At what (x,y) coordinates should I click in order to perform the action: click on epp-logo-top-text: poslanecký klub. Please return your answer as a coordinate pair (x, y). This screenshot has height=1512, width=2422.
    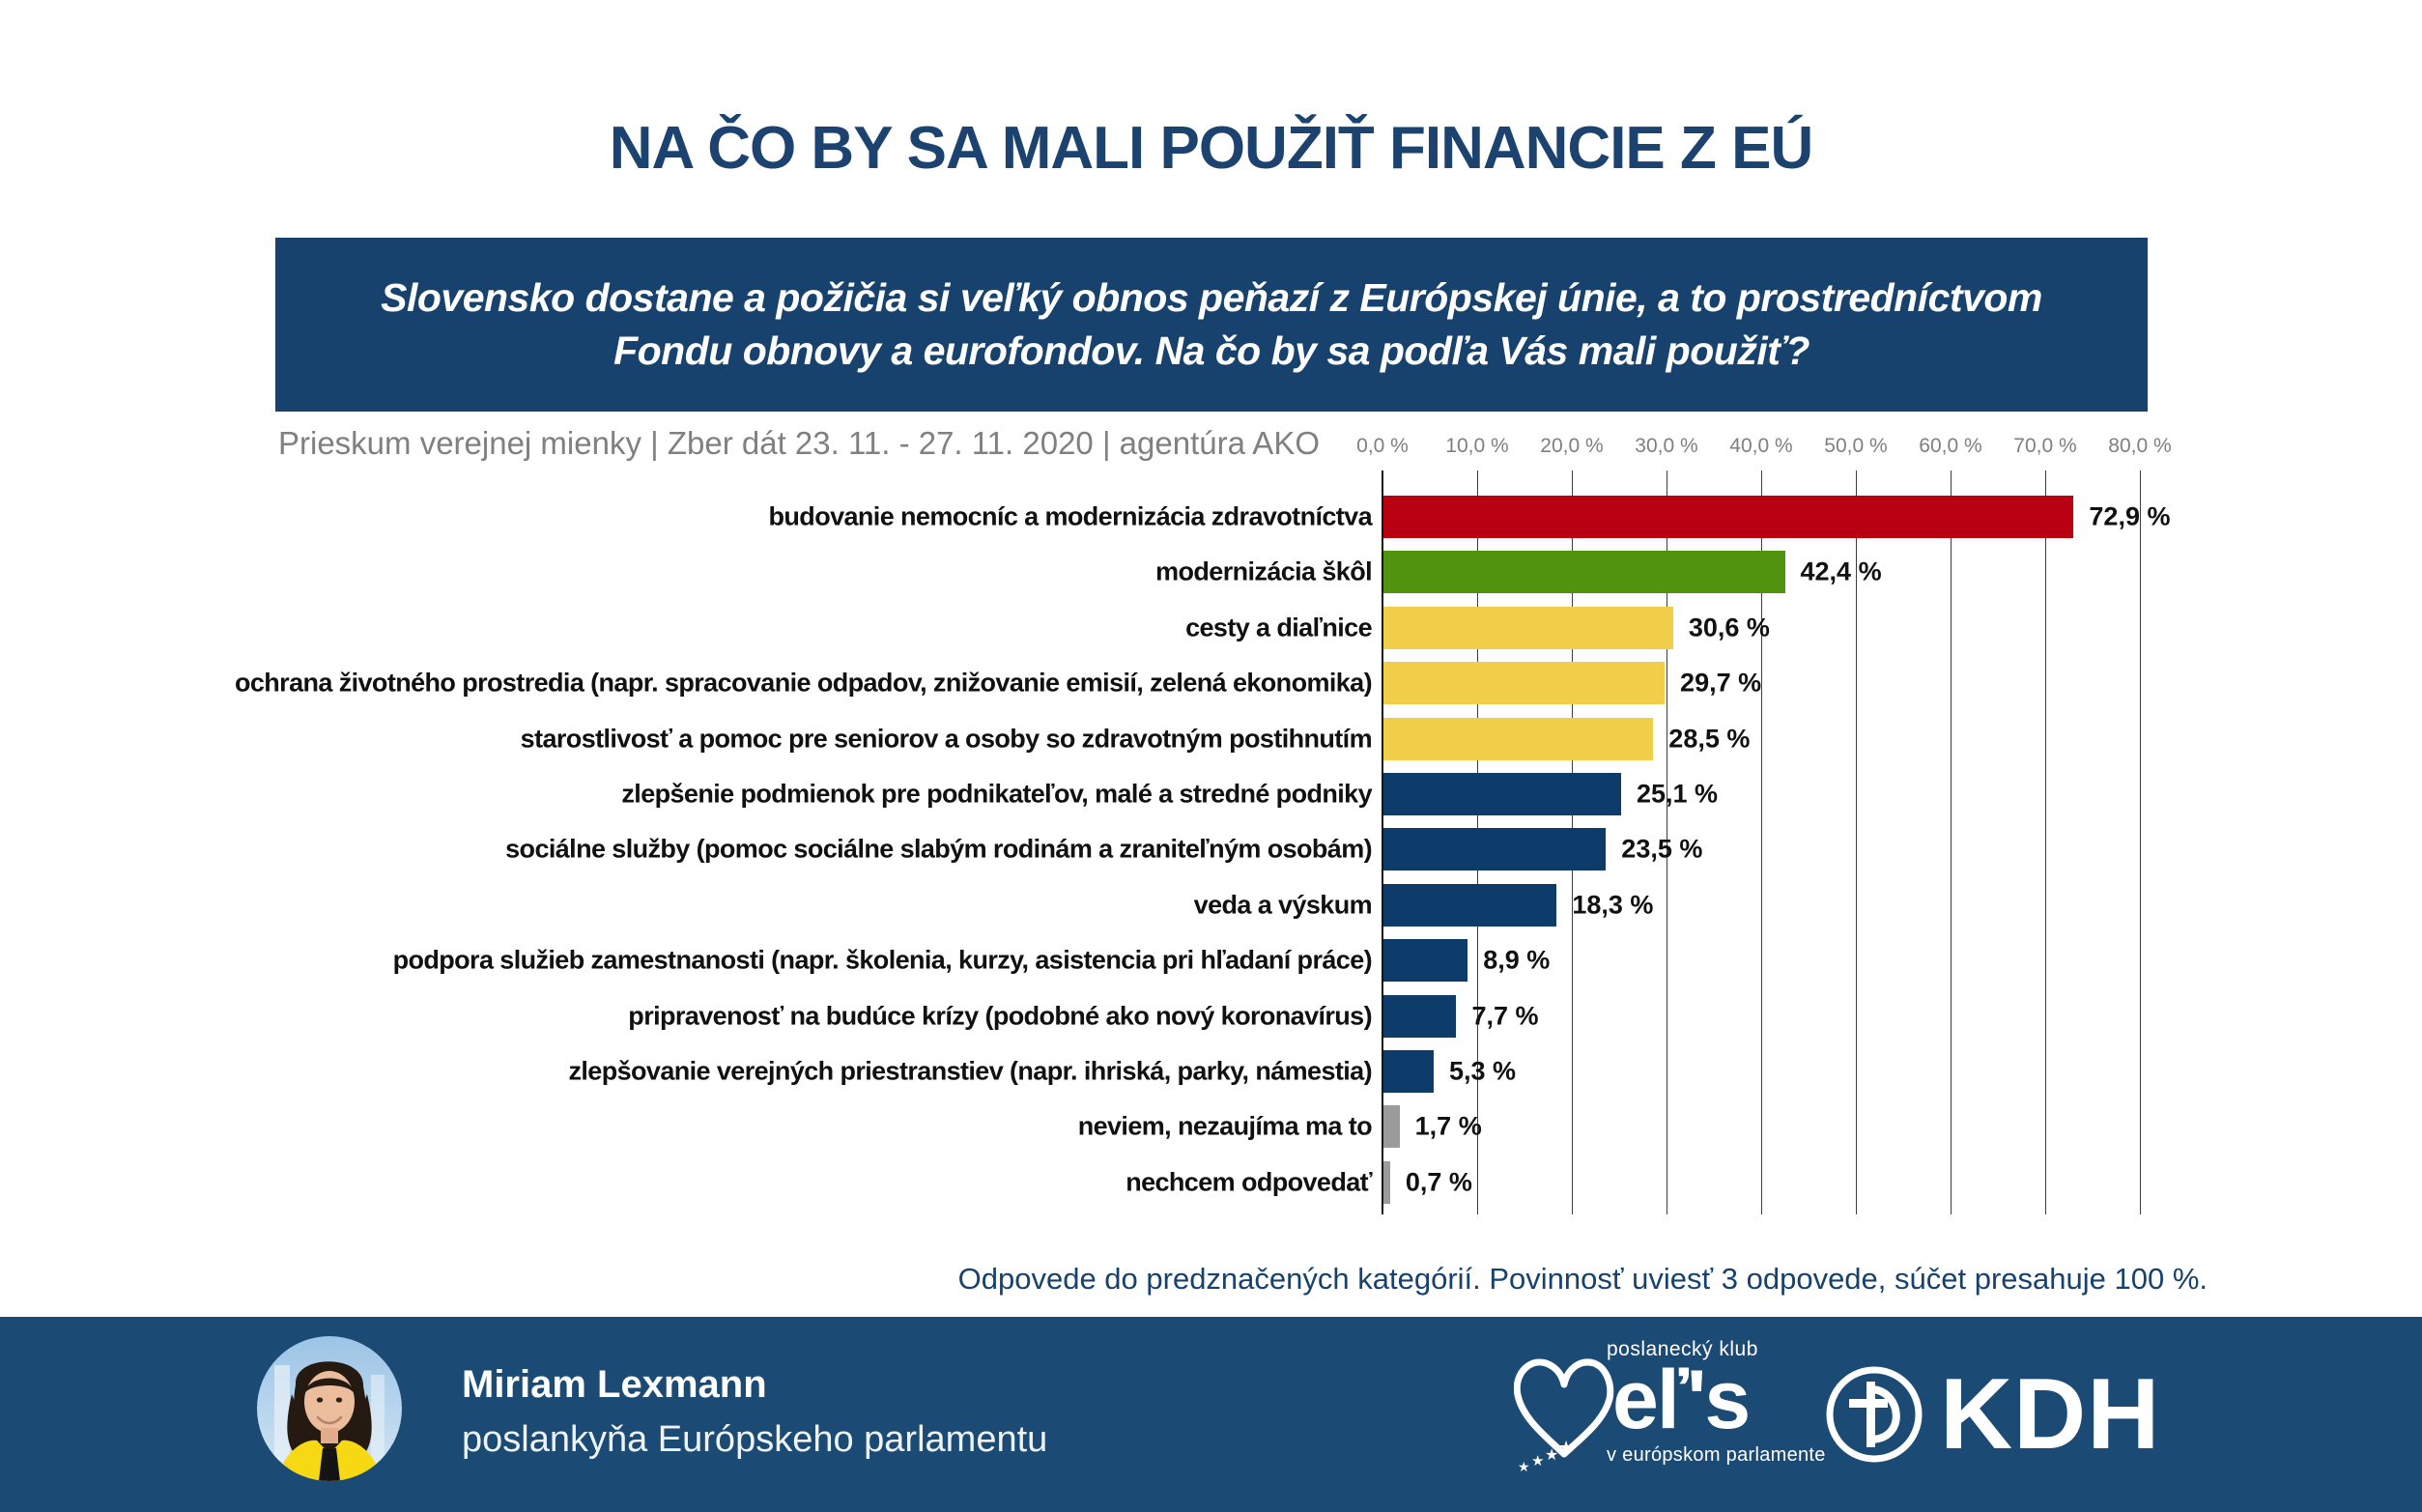
    Looking at the image, I should click on (1683, 1349).